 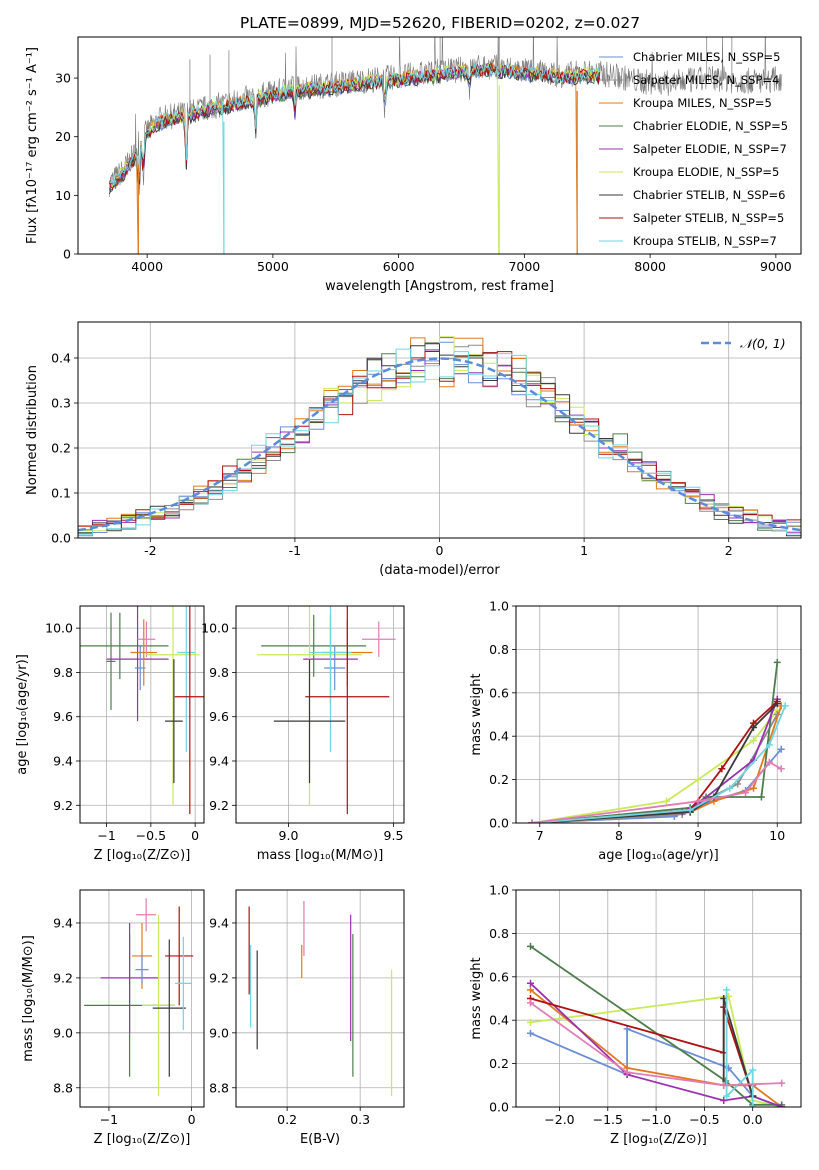 What do you see at coordinates (440, 550) in the screenshot?
I see `x-tick-label: 0` at bounding box center [440, 550].